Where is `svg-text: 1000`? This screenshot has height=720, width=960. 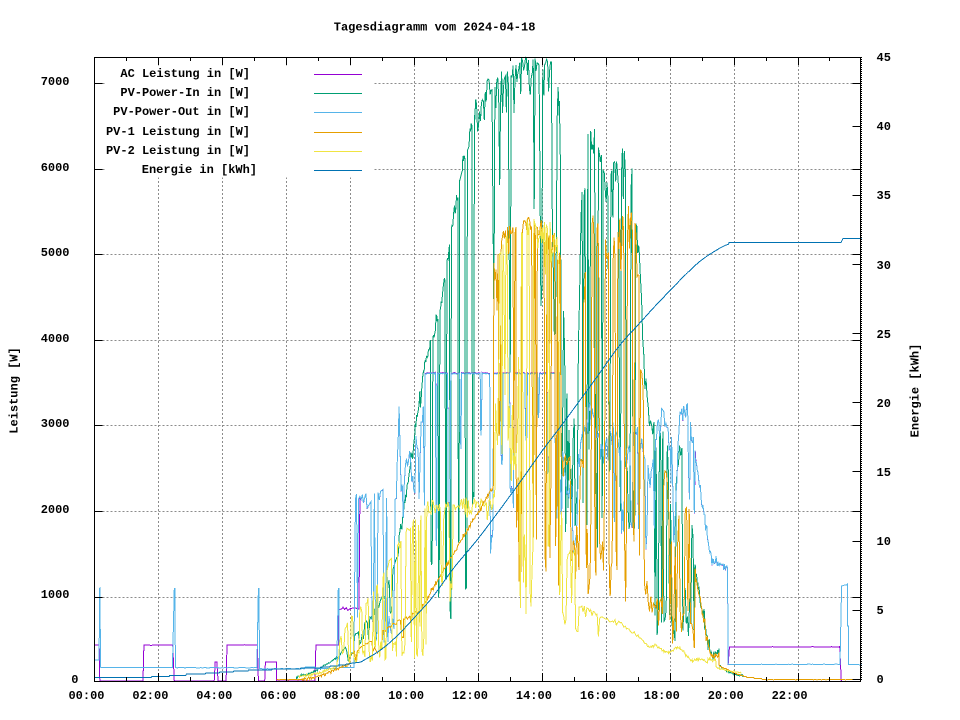
svg-text: 1000 is located at coordinates (55, 595).